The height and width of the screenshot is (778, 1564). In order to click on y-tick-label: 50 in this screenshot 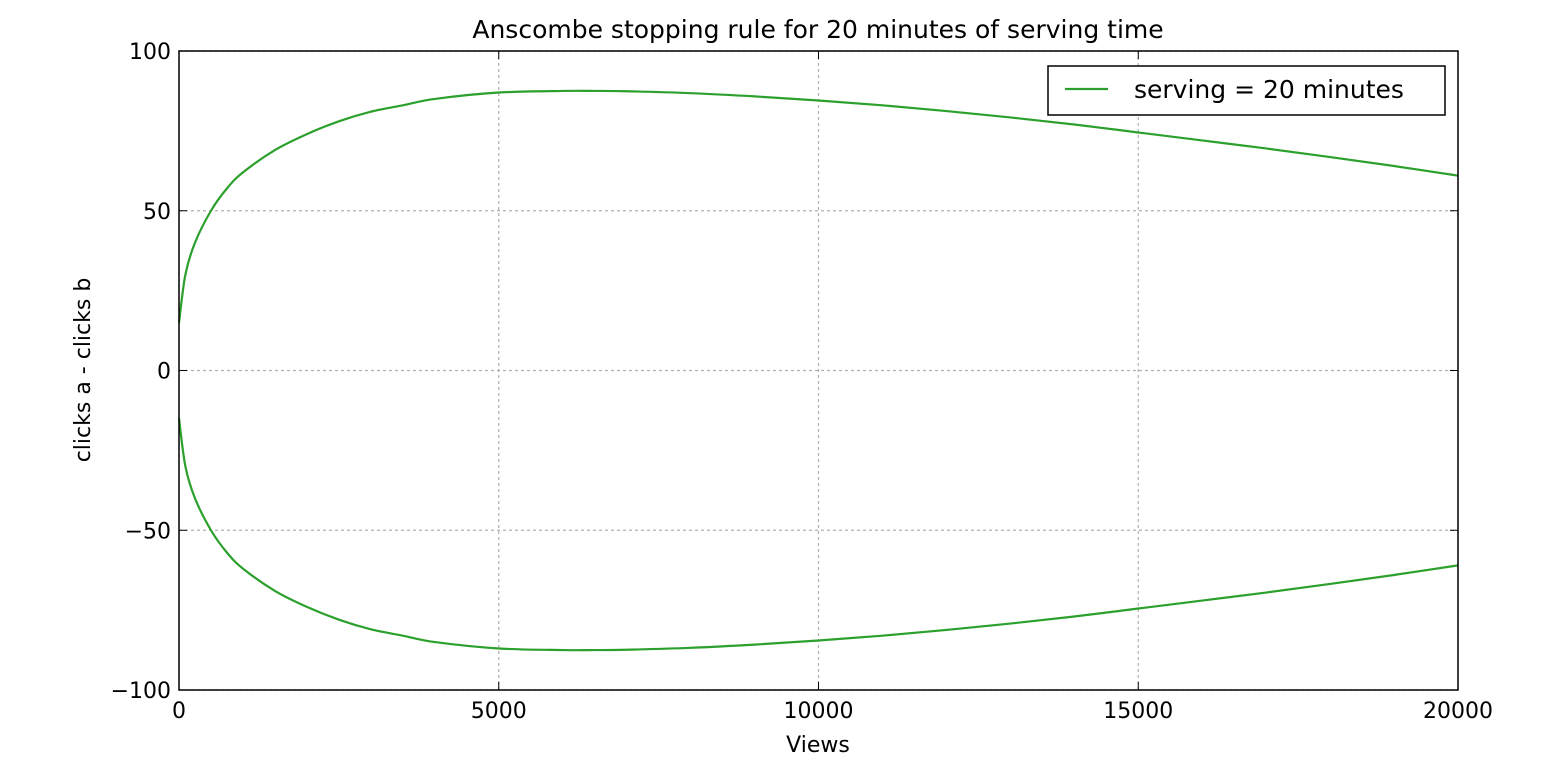, I will do `click(157, 212)`.